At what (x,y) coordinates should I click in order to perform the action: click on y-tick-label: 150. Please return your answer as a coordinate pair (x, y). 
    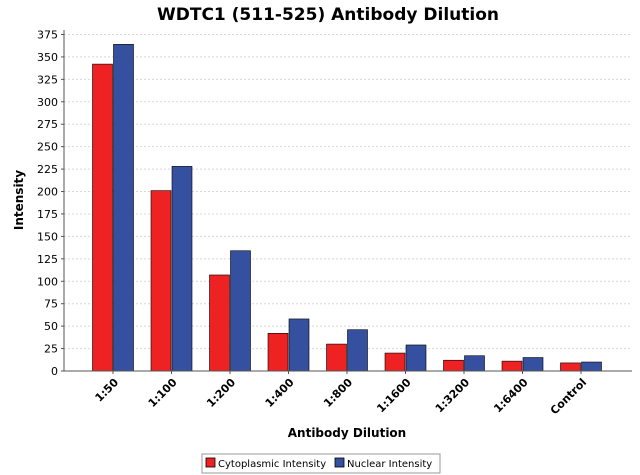
    Looking at the image, I should click on (47, 236).